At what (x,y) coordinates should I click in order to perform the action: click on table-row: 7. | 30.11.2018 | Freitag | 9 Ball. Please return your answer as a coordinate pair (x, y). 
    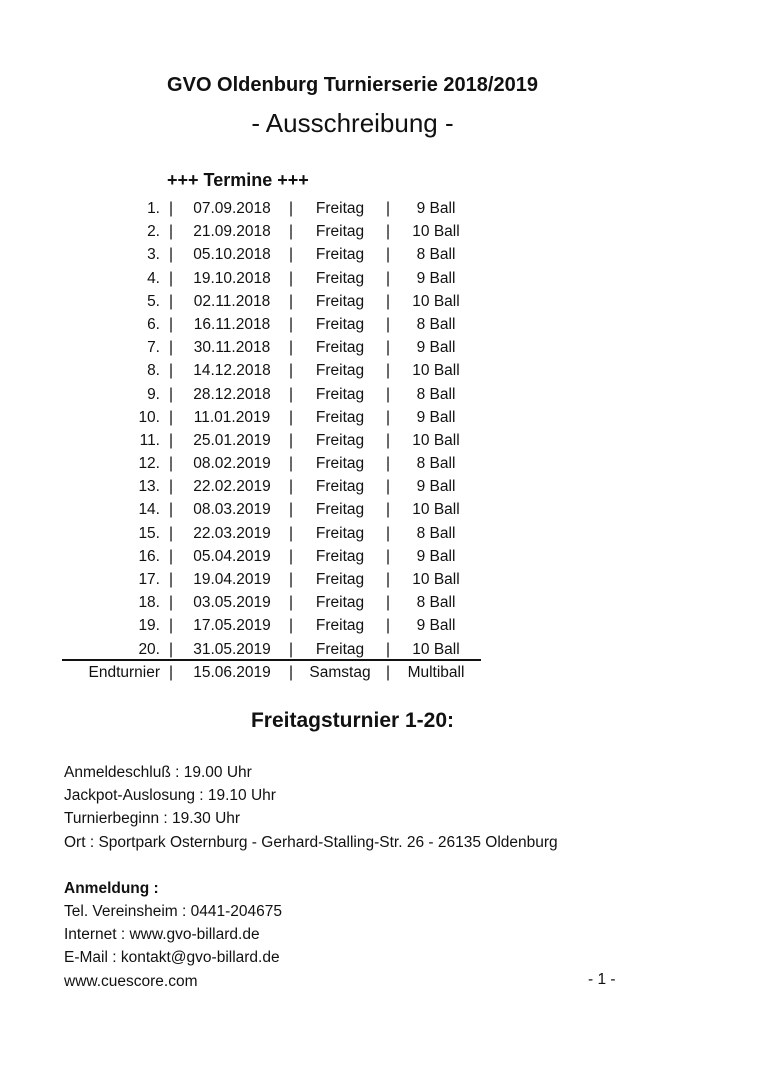
    Looking at the image, I should click on (380, 347).